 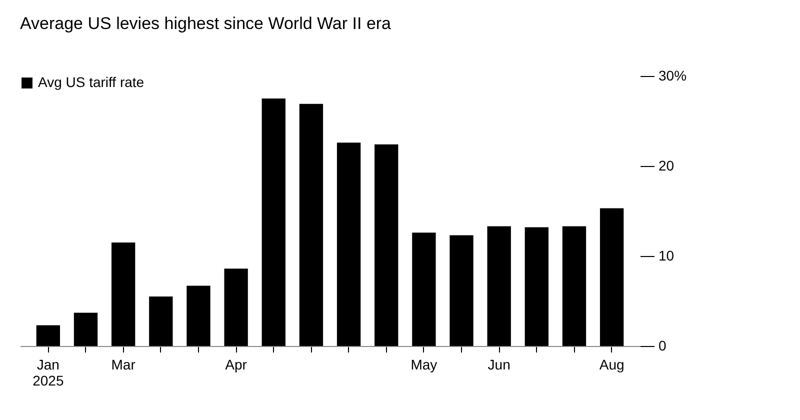 I want to click on x-tick-label: May, so click(x=424, y=364).